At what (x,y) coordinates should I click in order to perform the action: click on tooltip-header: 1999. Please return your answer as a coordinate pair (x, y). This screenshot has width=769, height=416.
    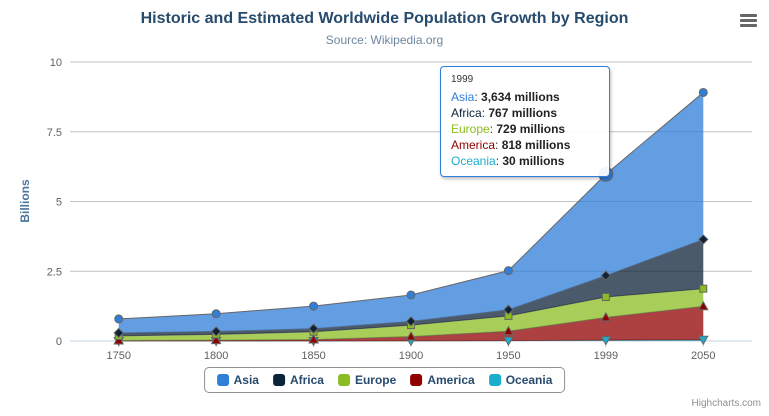
    Looking at the image, I should click on (462, 79).